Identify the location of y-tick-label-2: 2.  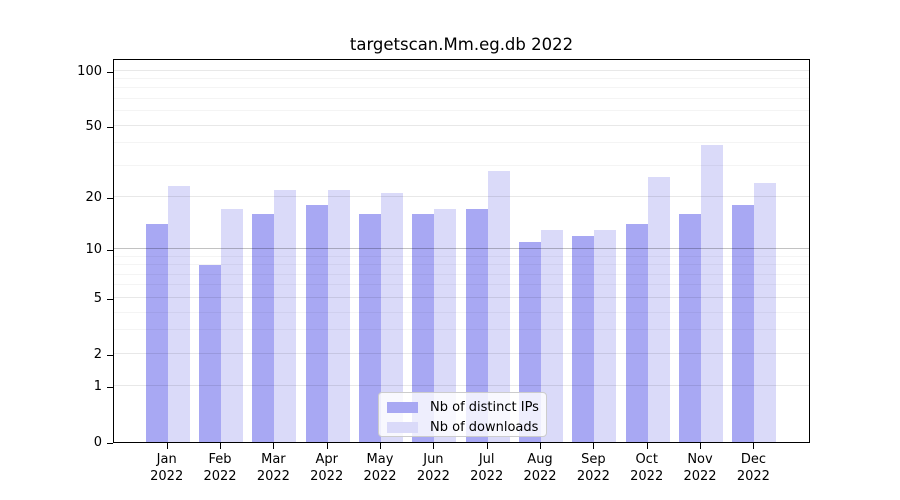
(97, 354).